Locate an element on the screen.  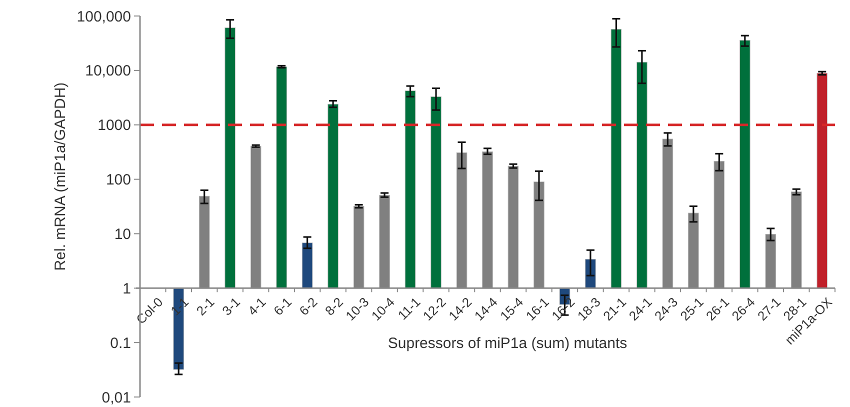
x-tick-label: 11-1 is located at coordinates (409, 308).